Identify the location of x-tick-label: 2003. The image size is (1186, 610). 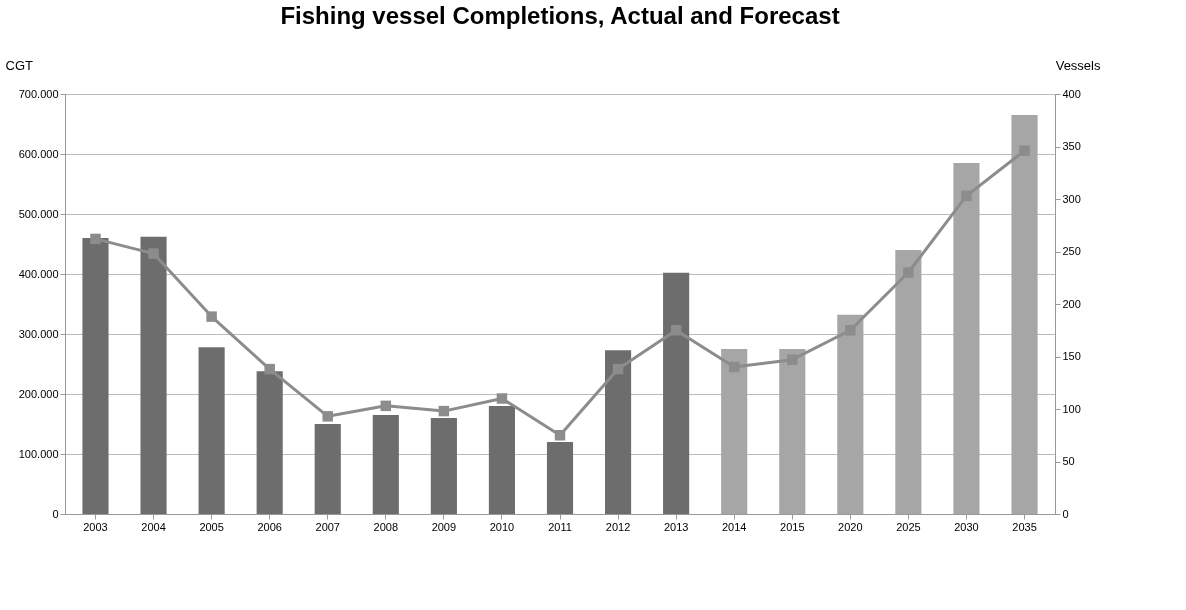
(95, 526).